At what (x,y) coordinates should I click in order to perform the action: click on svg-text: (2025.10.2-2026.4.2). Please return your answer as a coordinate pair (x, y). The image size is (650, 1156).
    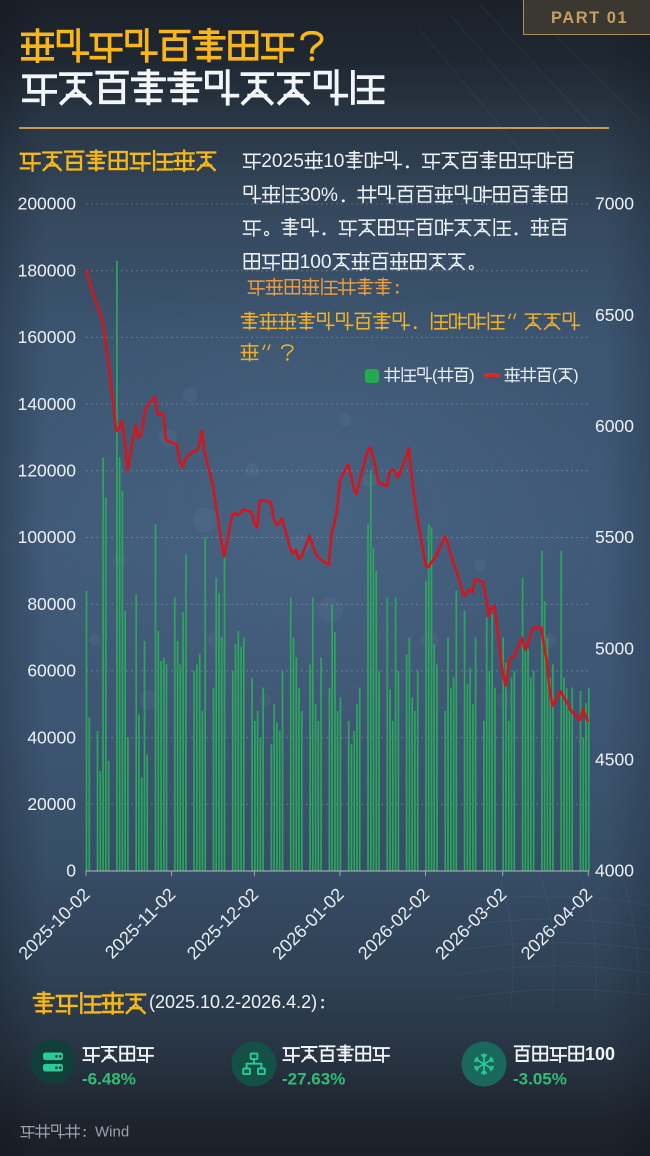
    Looking at the image, I should click on (233, 1002).